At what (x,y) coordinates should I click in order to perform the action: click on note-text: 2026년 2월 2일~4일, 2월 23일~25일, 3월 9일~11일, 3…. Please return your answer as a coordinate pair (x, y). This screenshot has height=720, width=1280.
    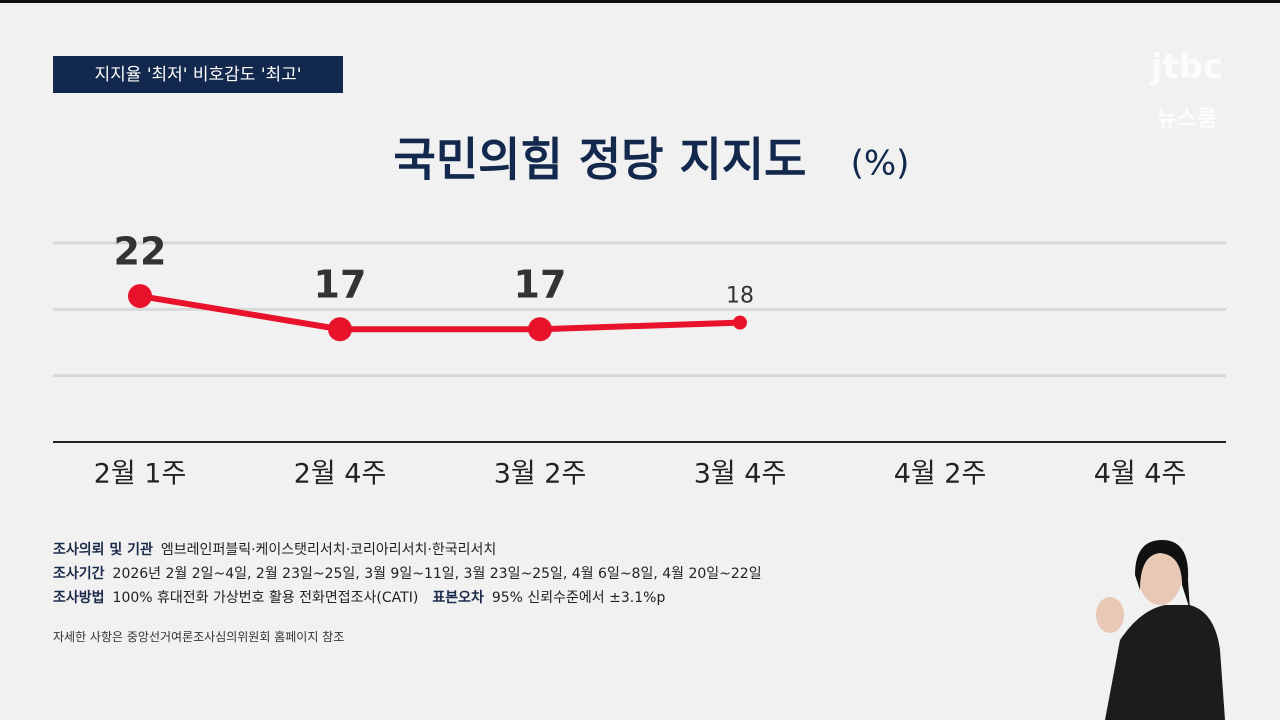
    Looking at the image, I should click on (437, 574).